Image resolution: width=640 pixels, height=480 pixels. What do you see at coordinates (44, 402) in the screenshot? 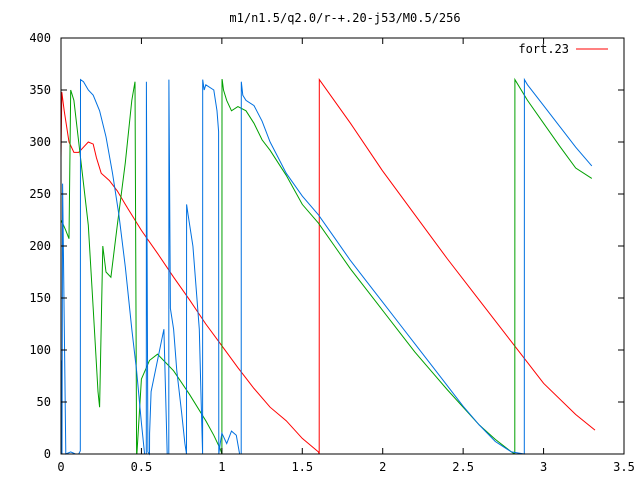
I see `y-tick-label: 50` at bounding box center [44, 402].